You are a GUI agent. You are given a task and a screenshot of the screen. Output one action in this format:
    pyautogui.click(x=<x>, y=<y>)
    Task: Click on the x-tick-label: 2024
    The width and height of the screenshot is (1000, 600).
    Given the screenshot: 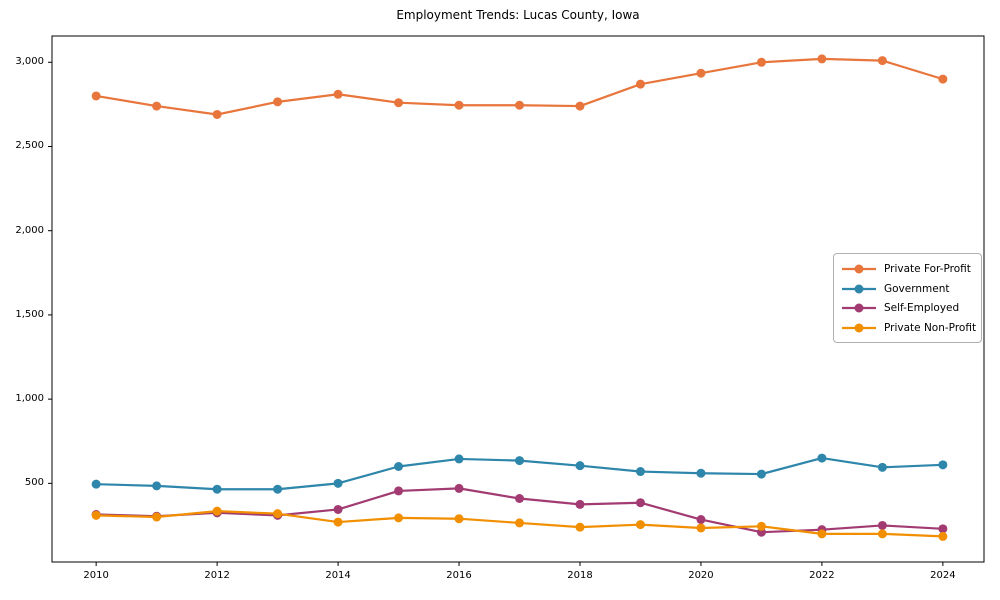 What is the action you would take?
    pyautogui.click(x=943, y=575)
    